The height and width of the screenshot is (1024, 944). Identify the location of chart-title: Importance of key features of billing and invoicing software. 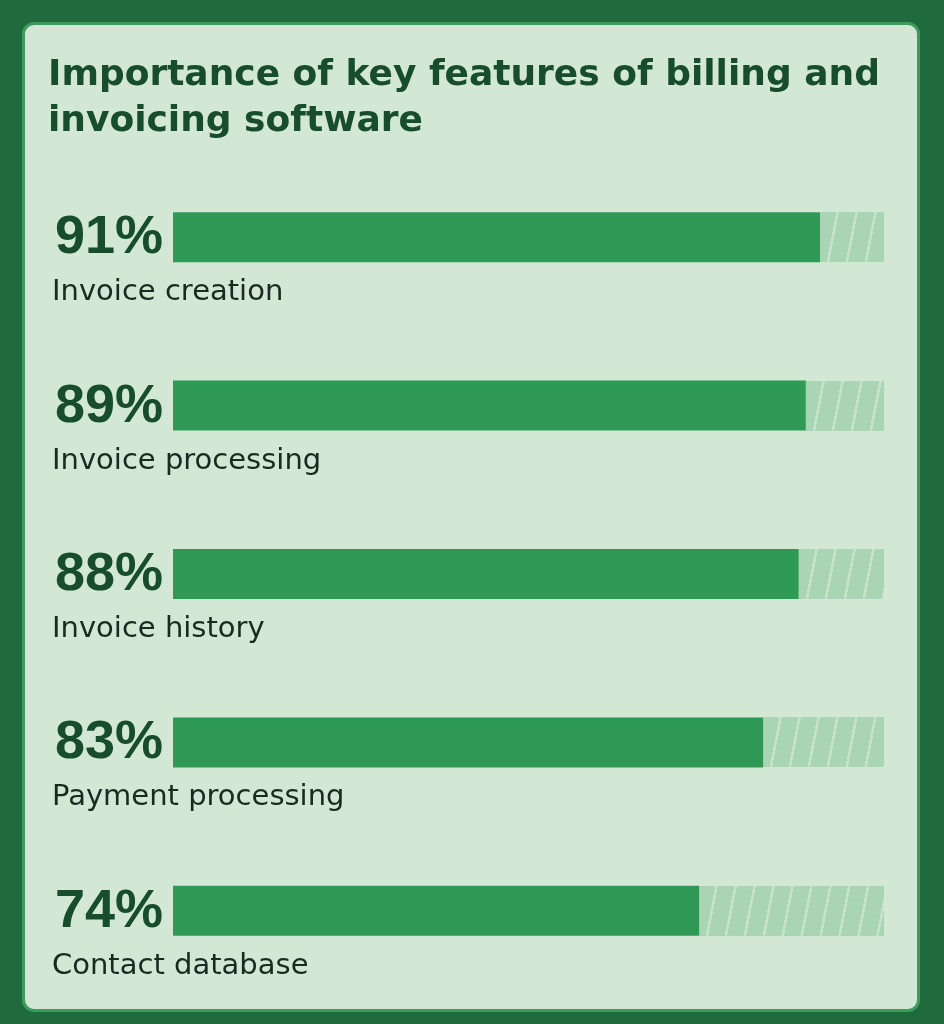
(464, 96).